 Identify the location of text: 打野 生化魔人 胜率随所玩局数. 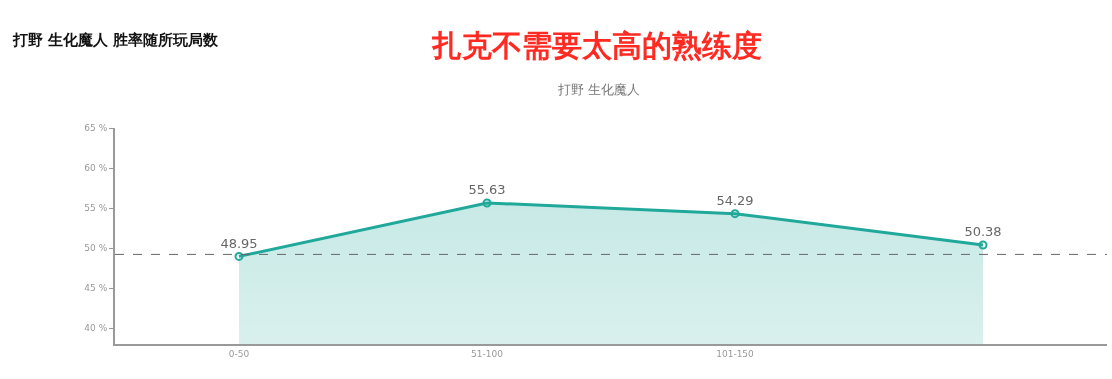
(116, 40).